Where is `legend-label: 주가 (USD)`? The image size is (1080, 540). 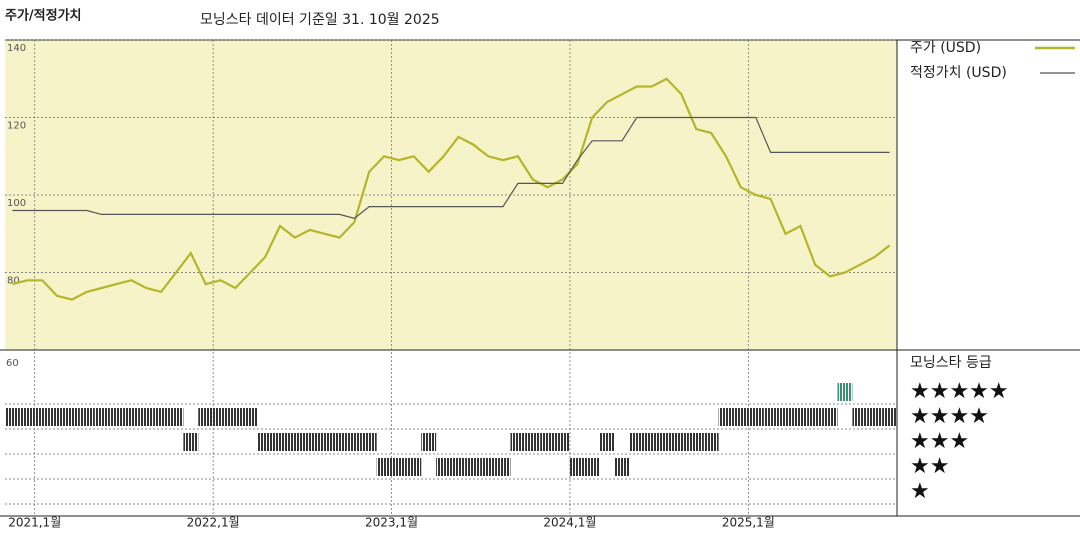 legend-label: 주가 (USD) is located at coordinates (945, 48).